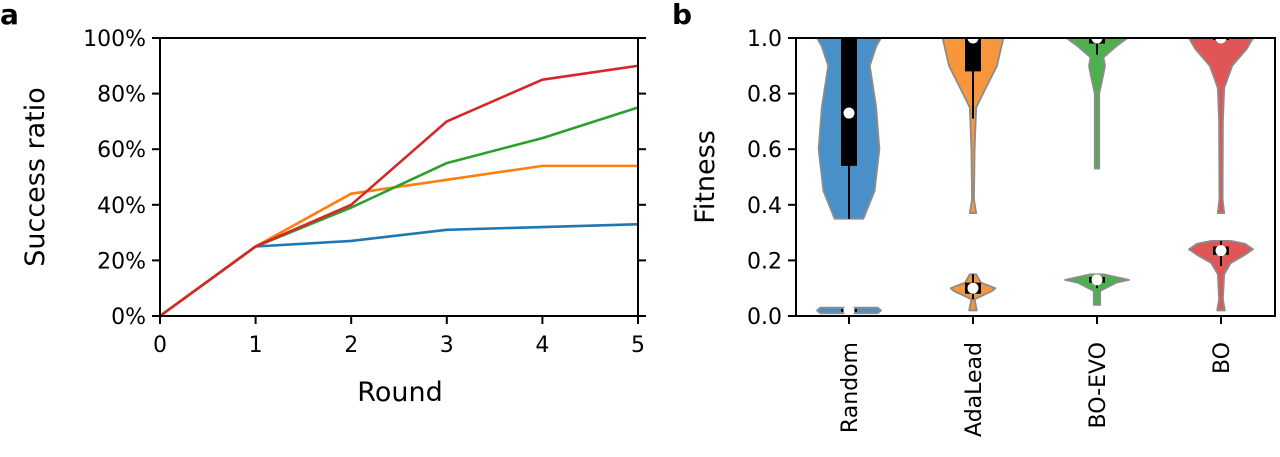 The height and width of the screenshot is (457, 1280). What do you see at coordinates (974, 389) in the screenshot?
I see `x-tick-label-adalead: AdaLead` at bounding box center [974, 389].